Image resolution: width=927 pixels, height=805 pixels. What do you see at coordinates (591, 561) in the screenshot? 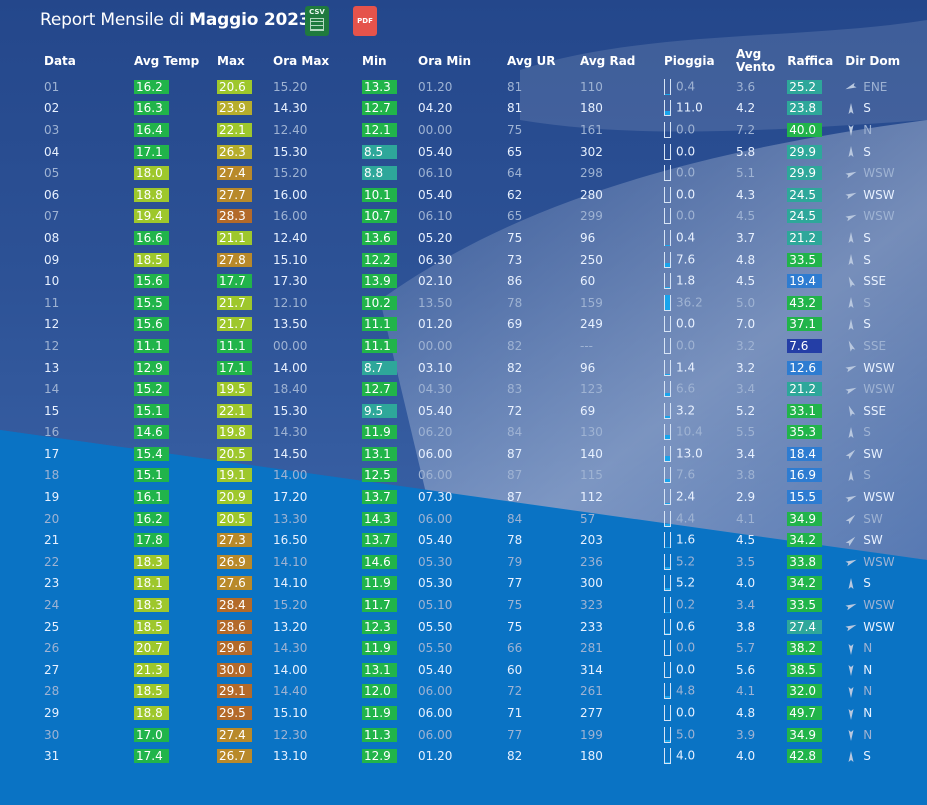
I see `cell-rad: 236` at bounding box center [591, 561].